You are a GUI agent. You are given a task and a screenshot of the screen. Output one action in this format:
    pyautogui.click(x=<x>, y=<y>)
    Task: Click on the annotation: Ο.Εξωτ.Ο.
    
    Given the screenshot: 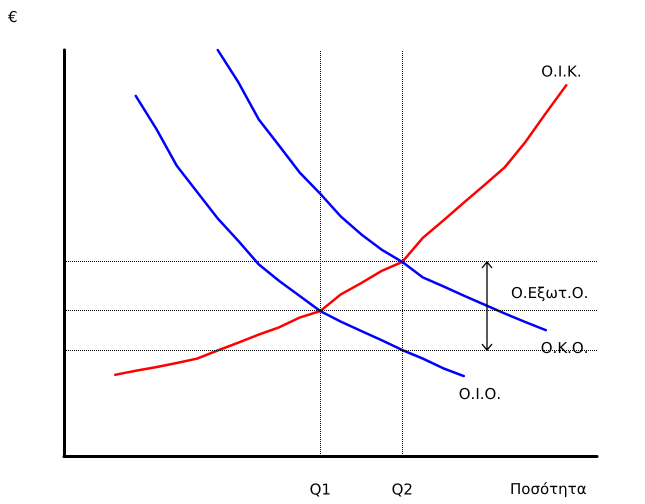 What is the action you would take?
    pyautogui.click(x=549, y=293)
    